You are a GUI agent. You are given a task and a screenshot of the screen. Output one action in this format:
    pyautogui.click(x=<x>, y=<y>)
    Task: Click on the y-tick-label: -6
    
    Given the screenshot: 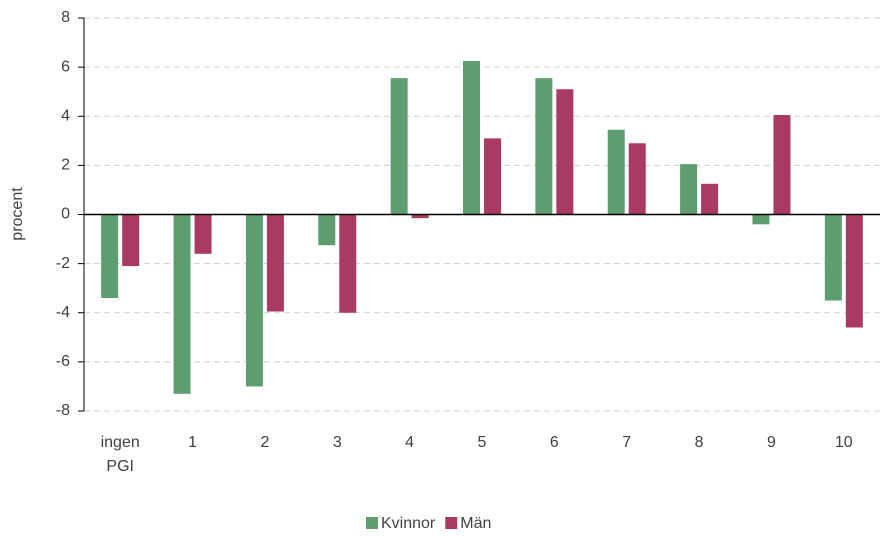 What is the action you would take?
    pyautogui.click(x=63, y=361)
    